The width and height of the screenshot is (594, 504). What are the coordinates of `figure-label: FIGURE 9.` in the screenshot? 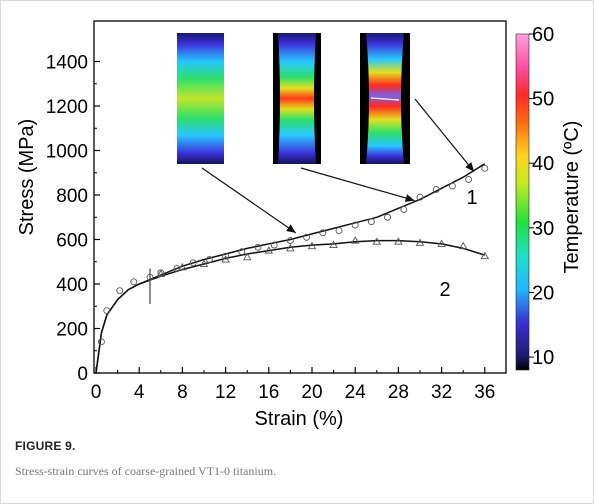 It's located at (45, 446).